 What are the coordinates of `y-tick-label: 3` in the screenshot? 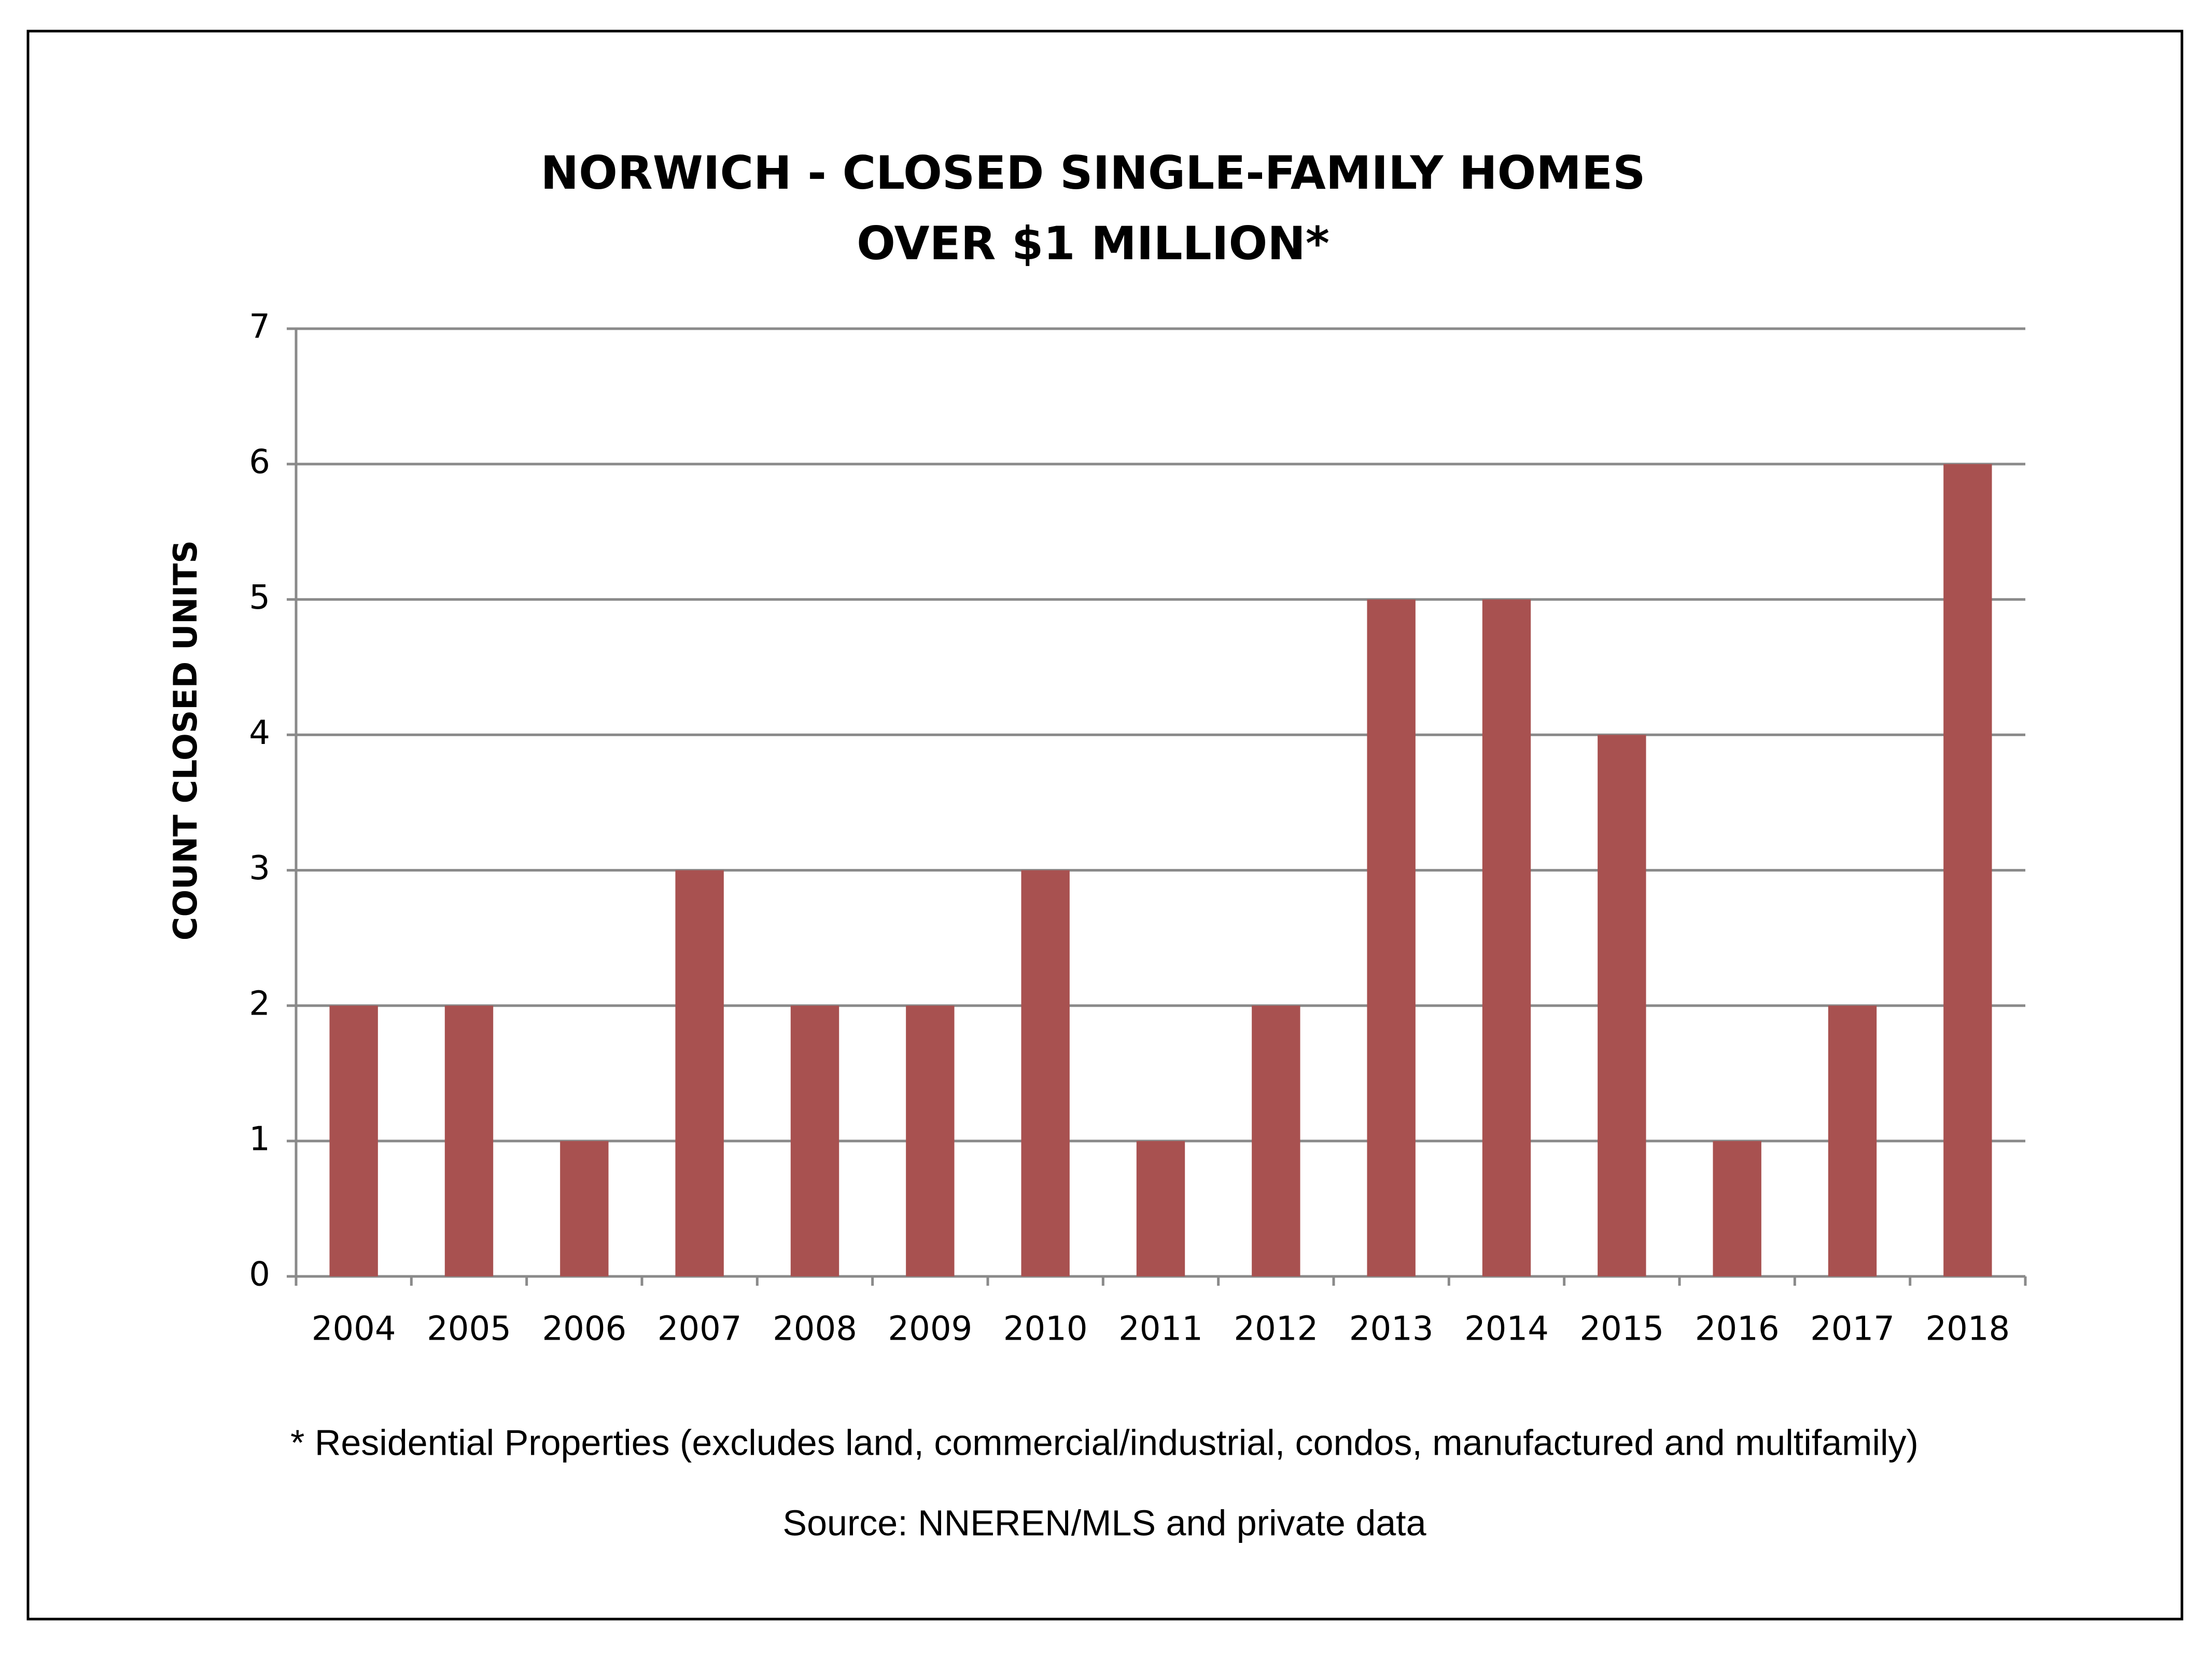 It's located at (259, 868).